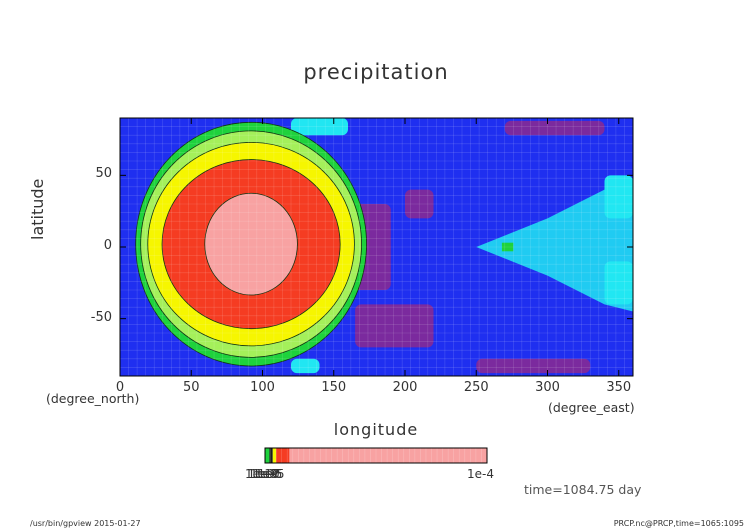 The width and height of the screenshot is (752, 532). Describe the element at coordinates (507, 247) in the screenshot. I see `field-spot` at that location.